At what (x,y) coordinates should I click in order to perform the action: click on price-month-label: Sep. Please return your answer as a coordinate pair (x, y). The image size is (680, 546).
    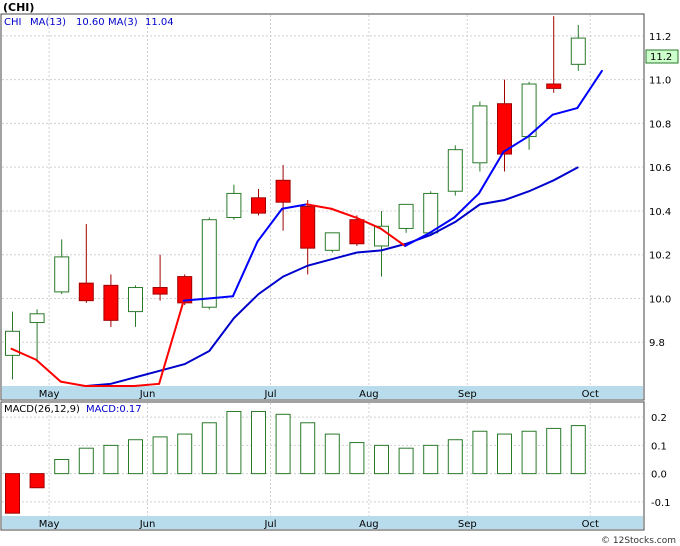
    Looking at the image, I should click on (467, 394).